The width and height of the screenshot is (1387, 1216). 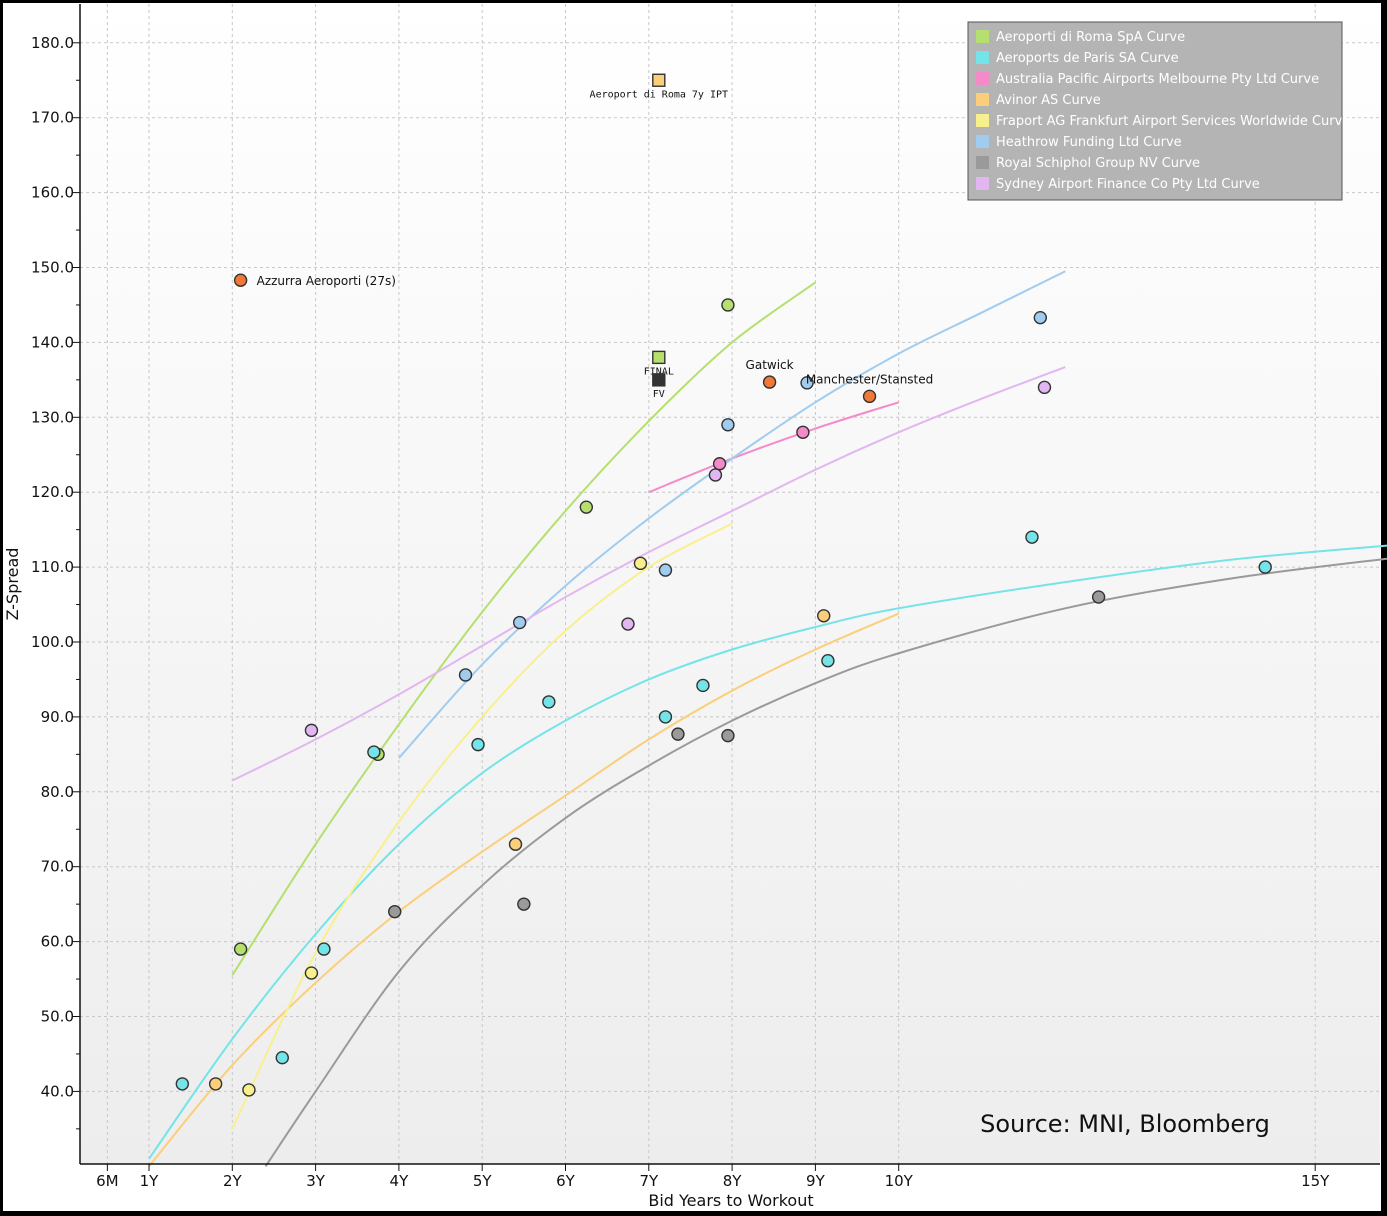 What do you see at coordinates (52, 193) in the screenshot?
I see `y-tick-label: 160.0` at bounding box center [52, 193].